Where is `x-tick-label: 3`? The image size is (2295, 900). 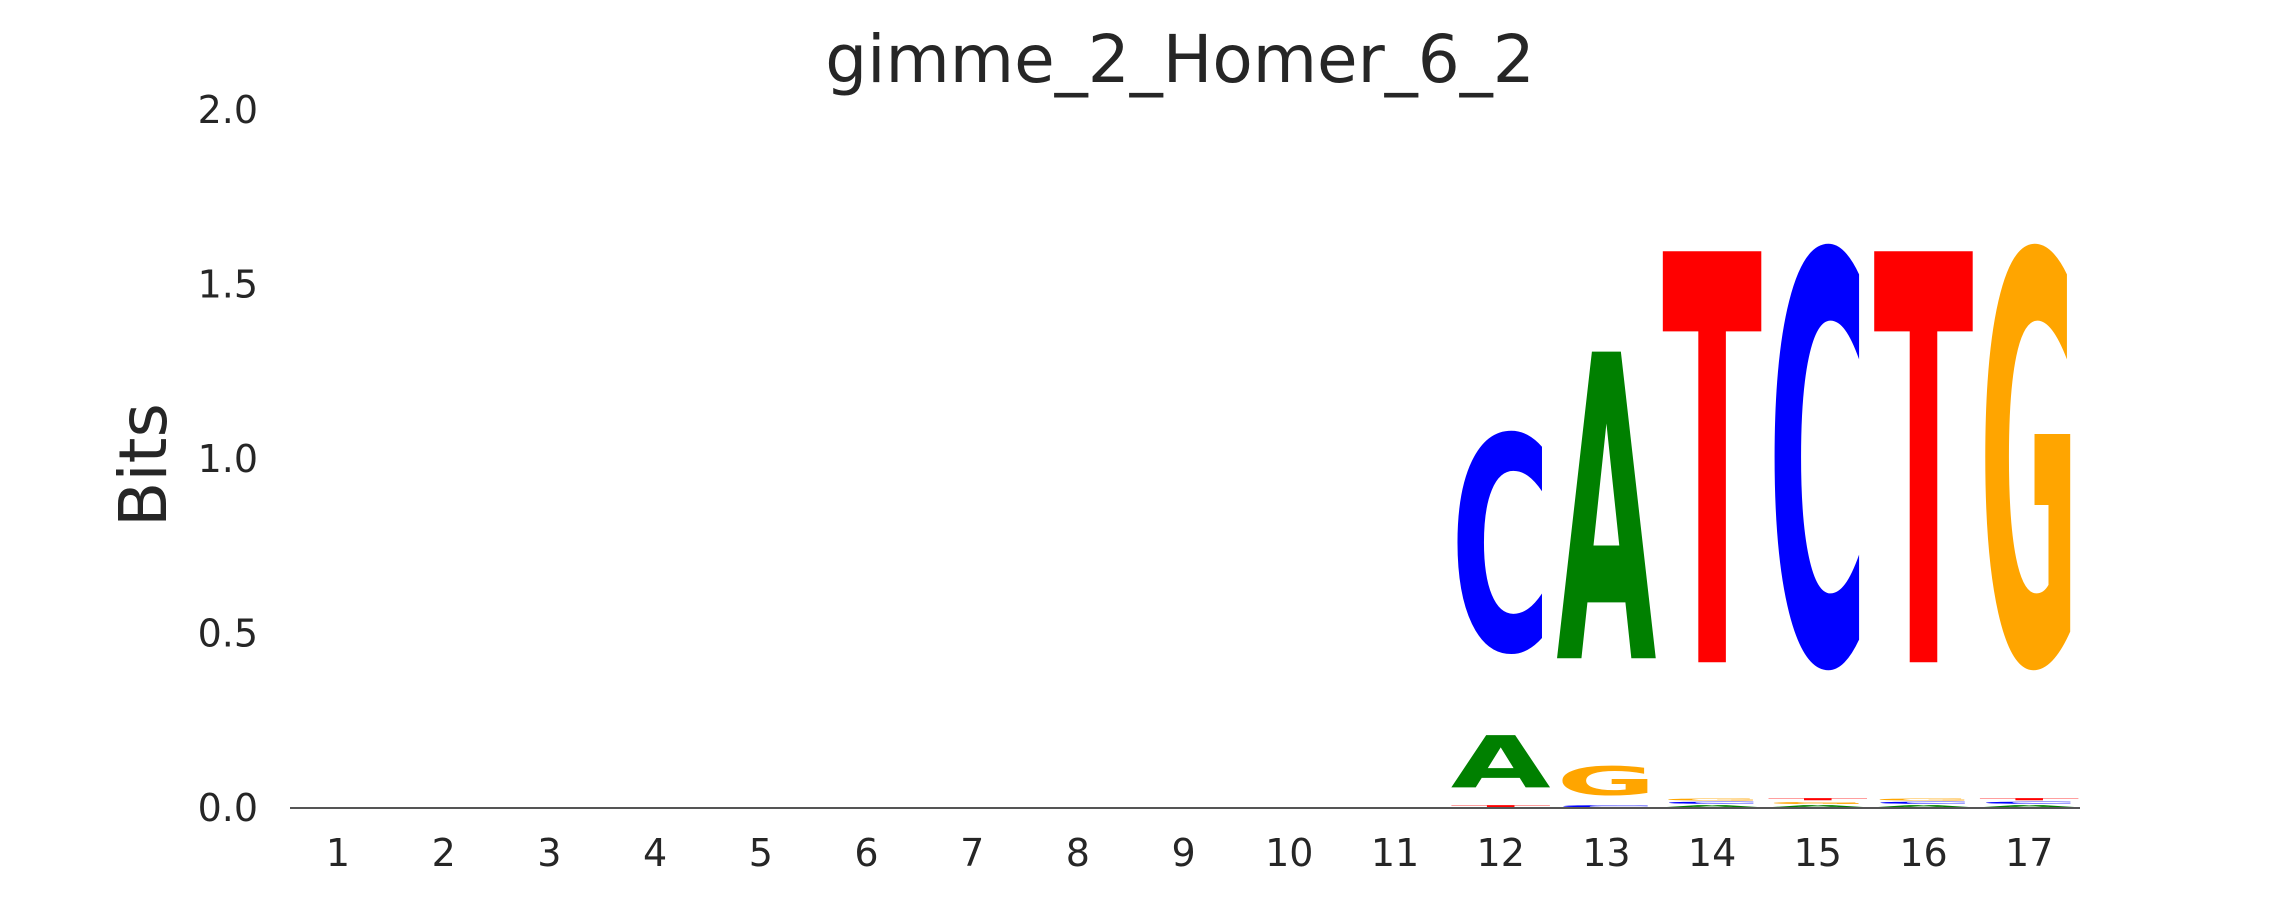
x-tick-label: 3 is located at coordinates (549, 853).